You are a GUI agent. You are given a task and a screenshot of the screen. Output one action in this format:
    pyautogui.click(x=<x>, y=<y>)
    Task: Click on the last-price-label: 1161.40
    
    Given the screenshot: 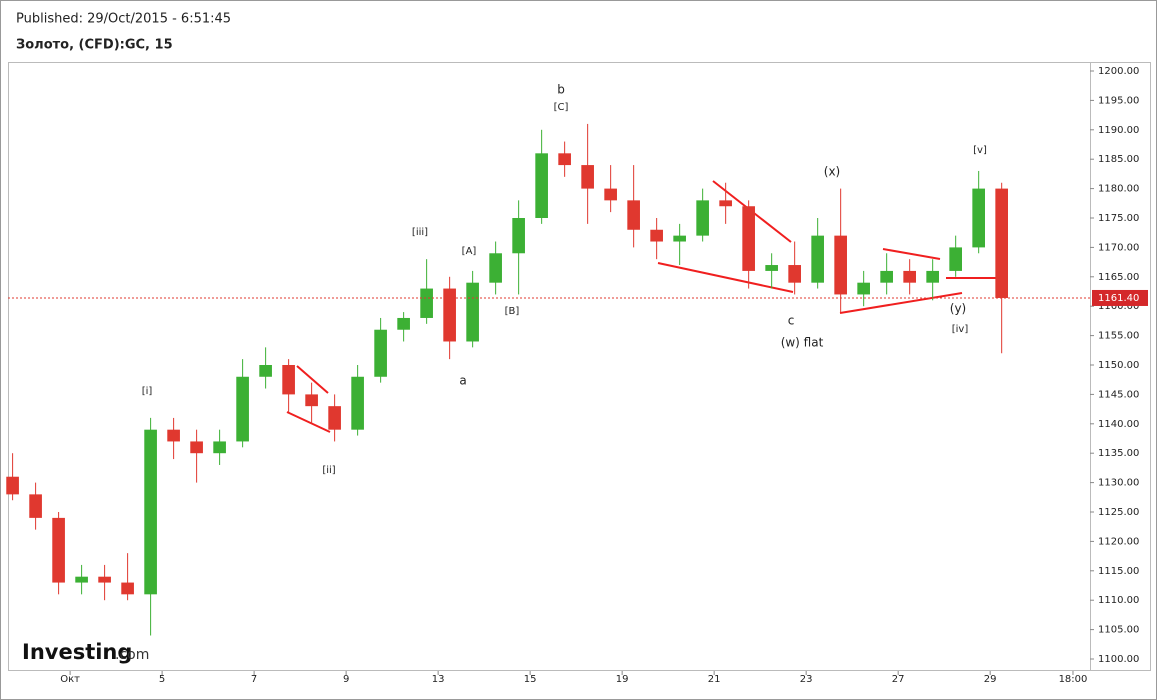 What is the action you would take?
    pyautogui.click(x=1118, y=298)
    